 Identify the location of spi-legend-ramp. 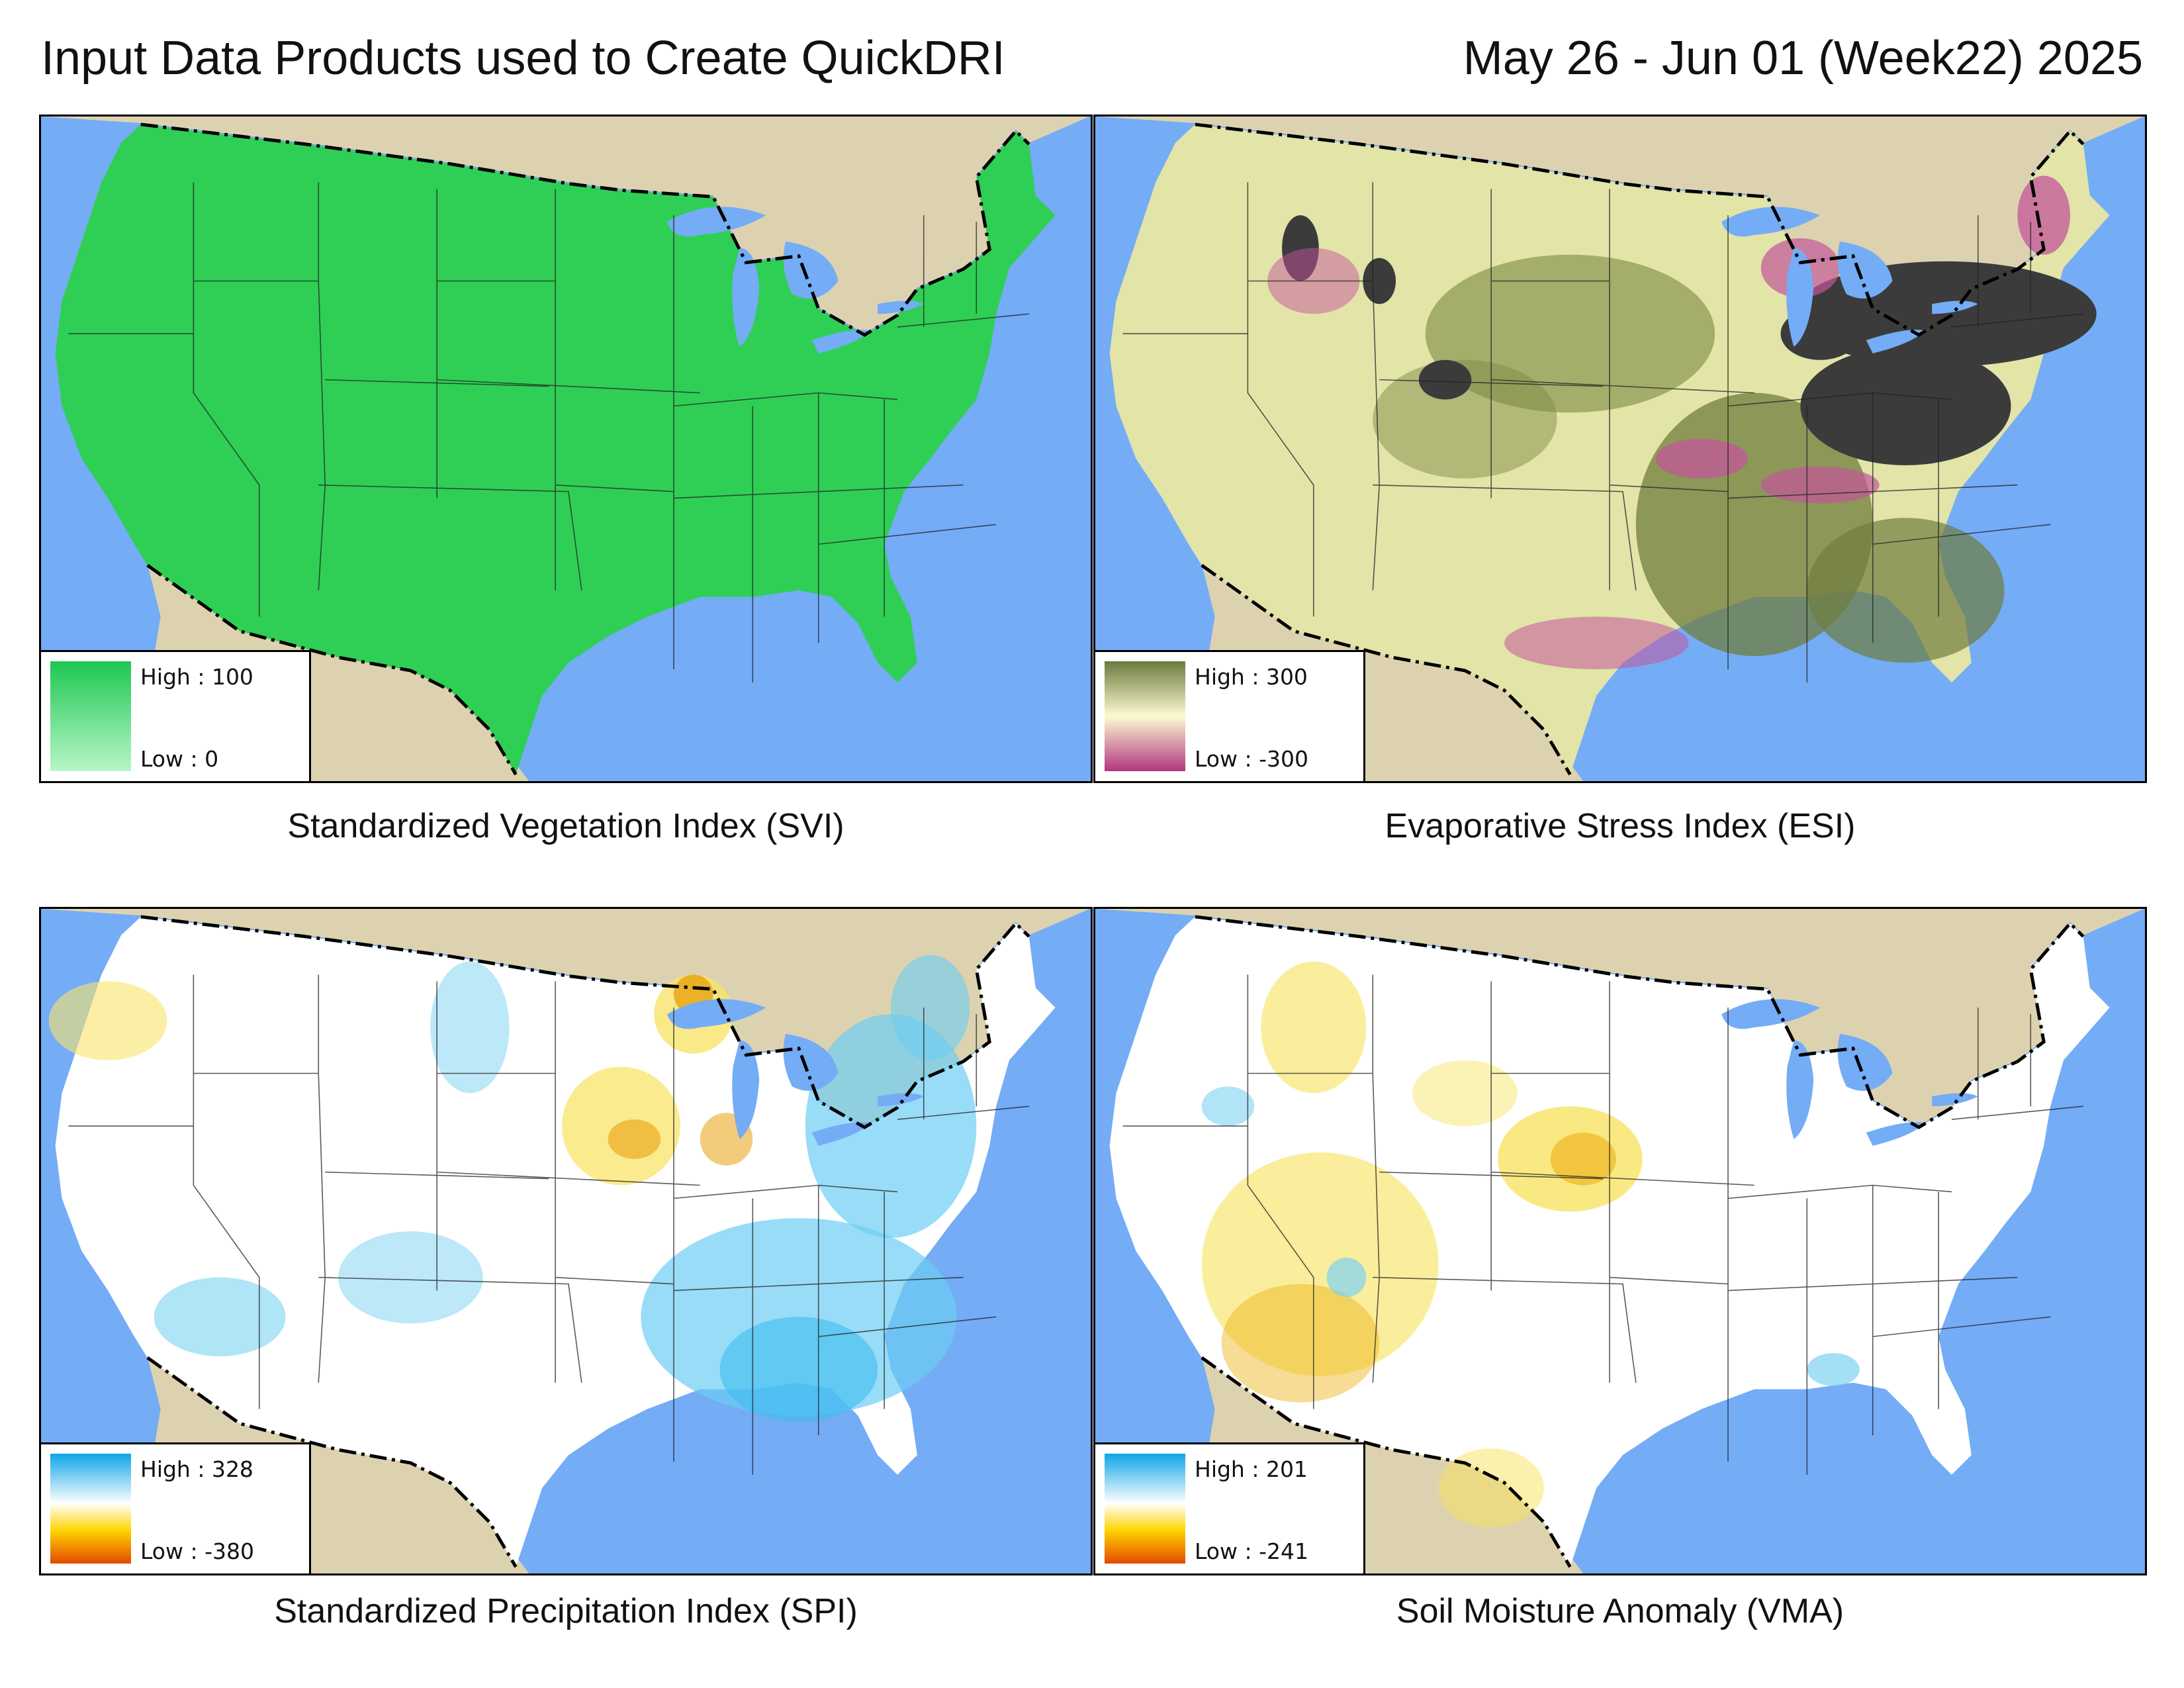
(90, 1509).